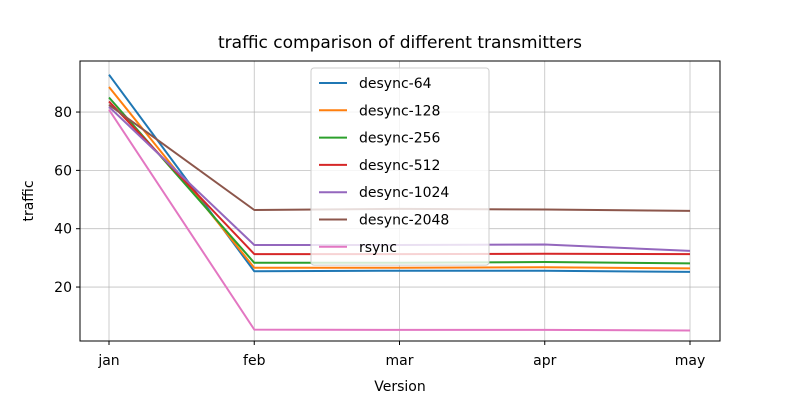 This screenshot has height=400, width=800. What do you see at coordinates (29, 200) in the screenshot?
I see `y-axis-label: traffic` at bounding box center [29, 200].